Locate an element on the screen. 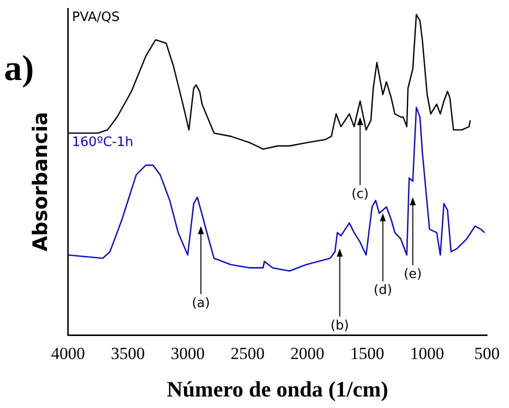  x-tick-label: 3000 is located at coordinates (187, 353).